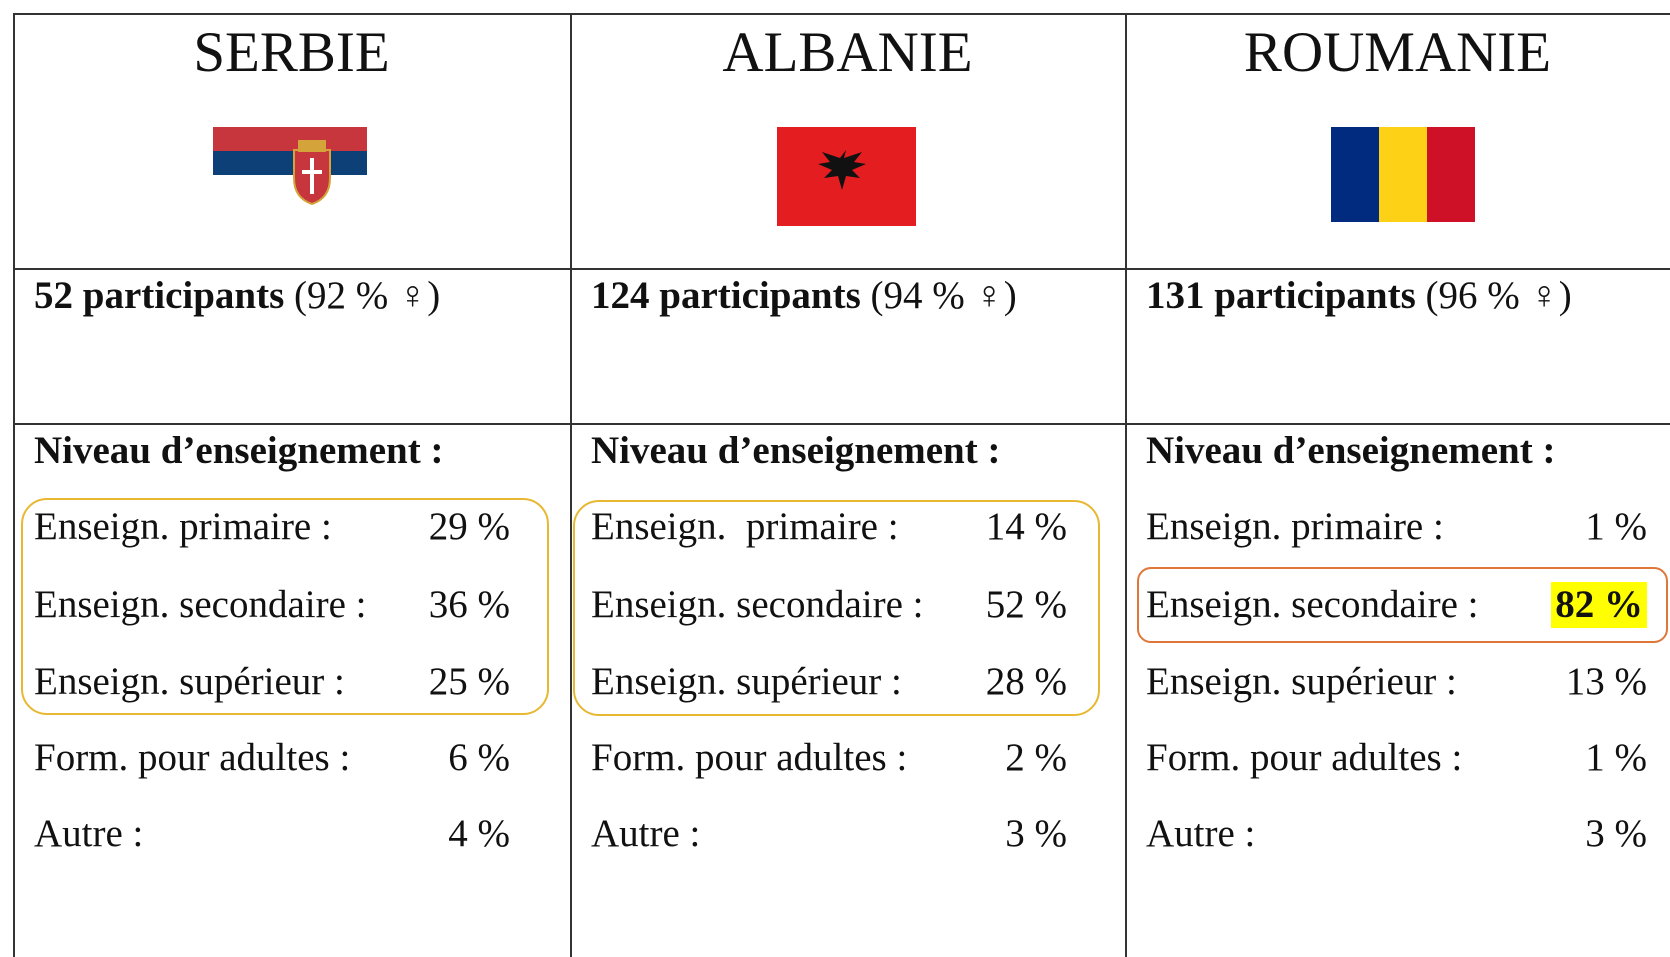 Image resolution: width=1670 pixels, height=957 pixels. I want to click on participants: 124 participants (94 % ♀), so click(804, 296).